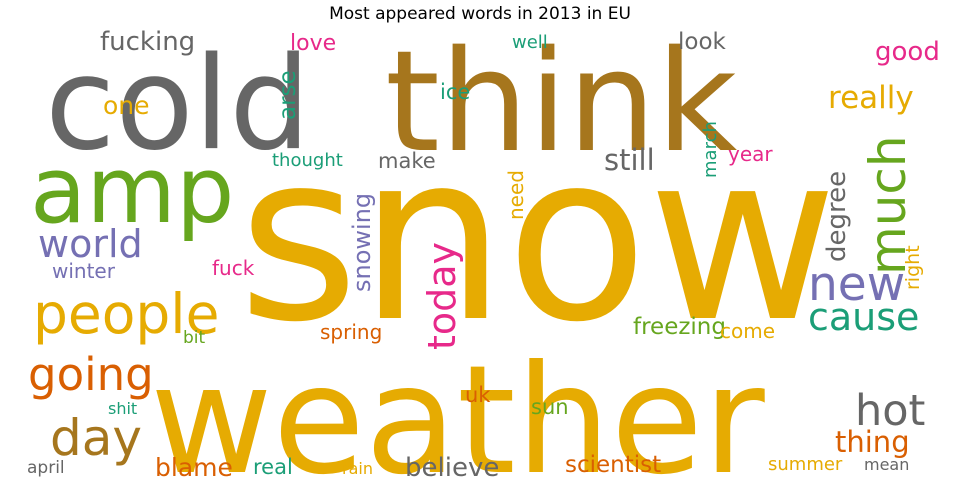 This screenshot has width=960, height=500. I want to click on word-blame: blame, so click(194, 467).